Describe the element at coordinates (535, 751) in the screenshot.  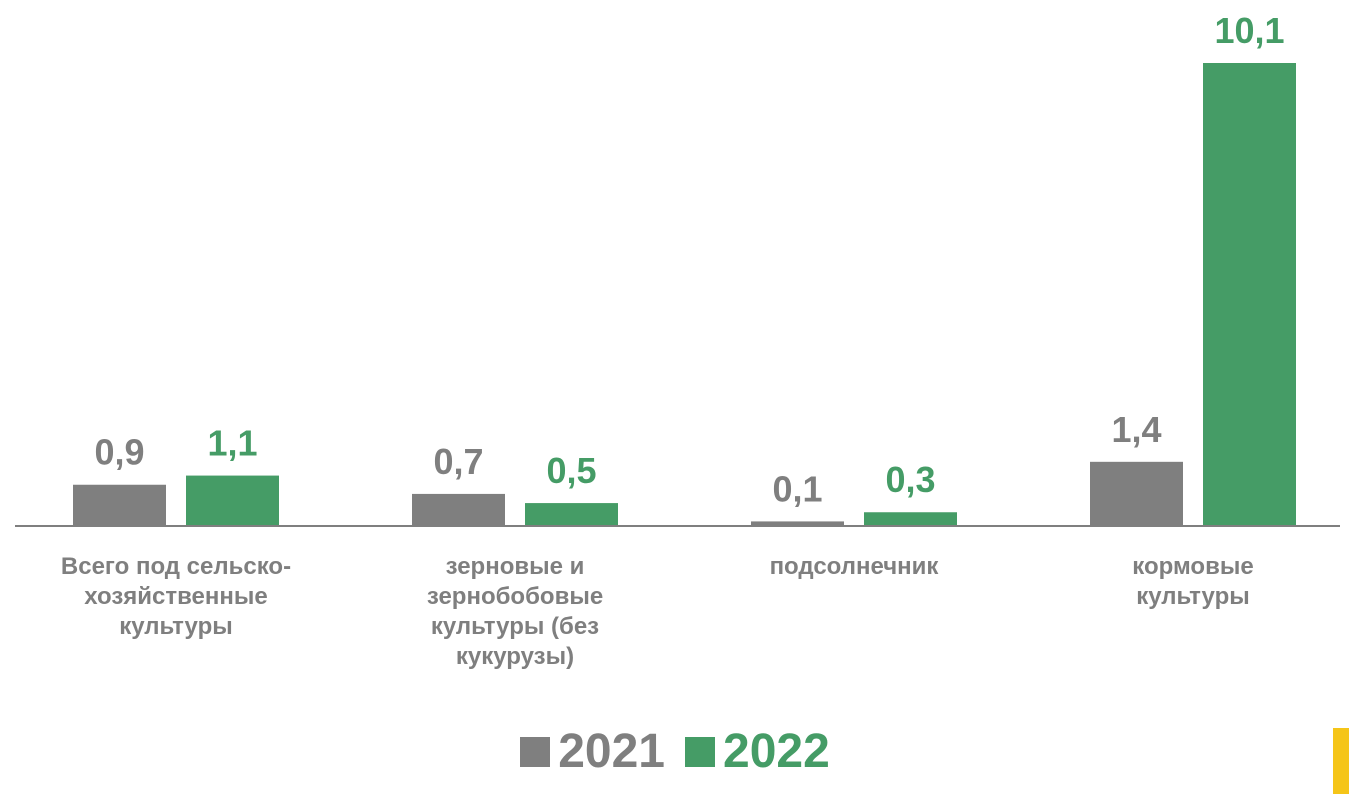
I see `legend-swatch-2021` at that location.